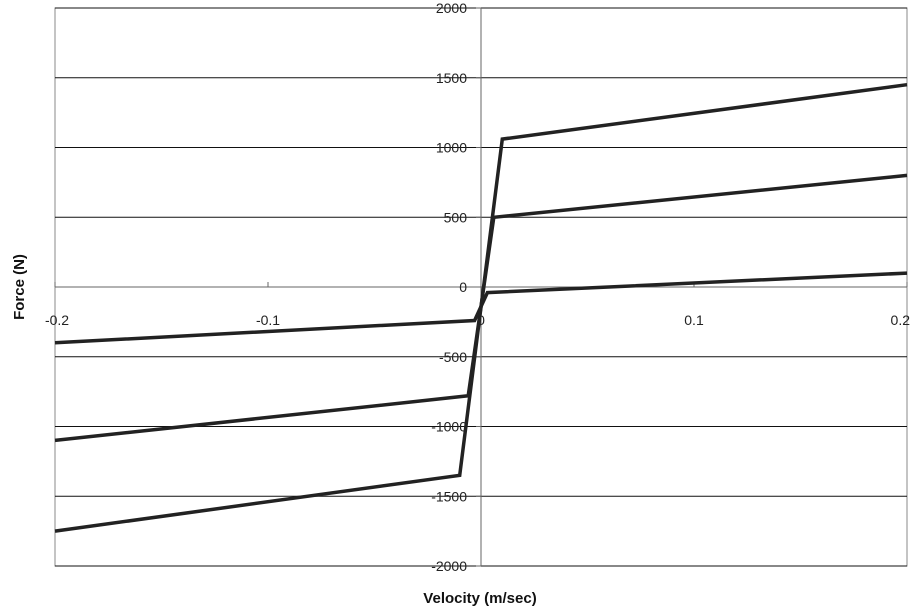 The width and height of the screenshot is (917, 611). I want to click on x-axis-title: Velocity (m/sec), so click(479, 598).